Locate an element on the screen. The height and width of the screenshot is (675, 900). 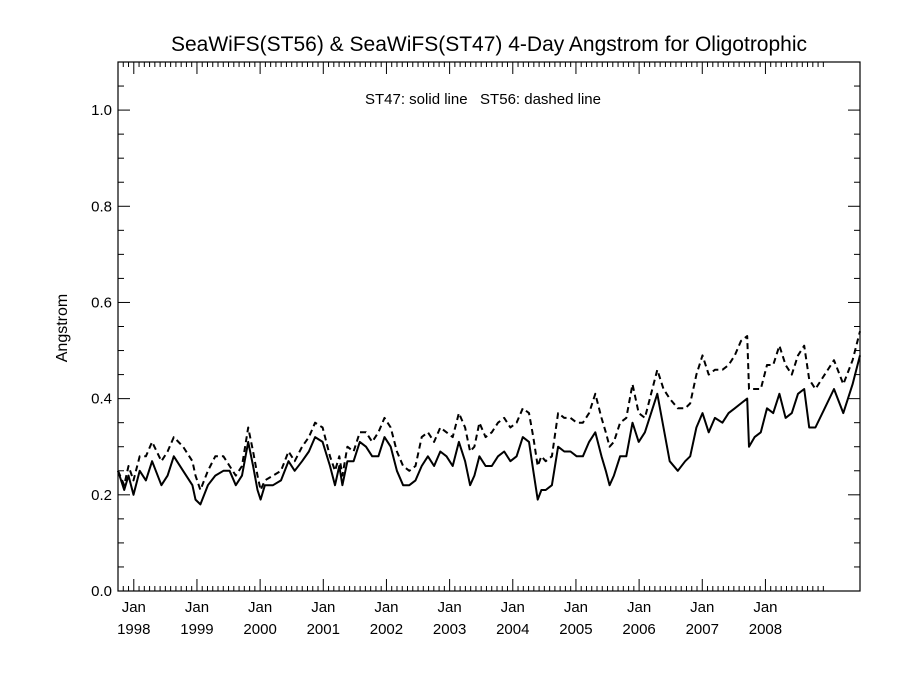
x-tick-year: 2002 is located at coordinates (386, 629).